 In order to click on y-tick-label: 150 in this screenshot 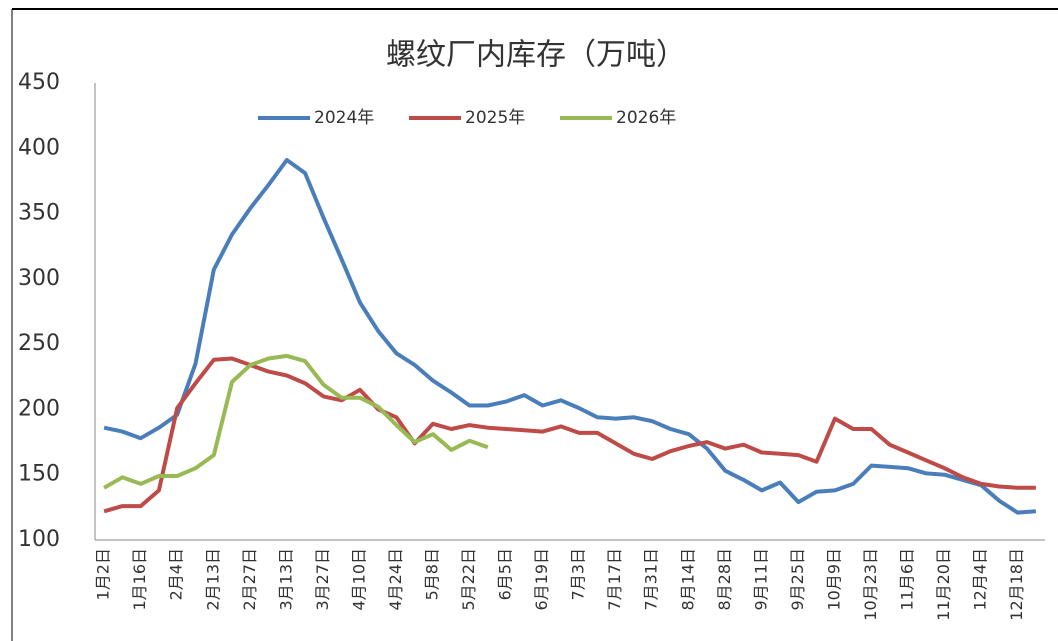, I will do `click(39, 474)`.